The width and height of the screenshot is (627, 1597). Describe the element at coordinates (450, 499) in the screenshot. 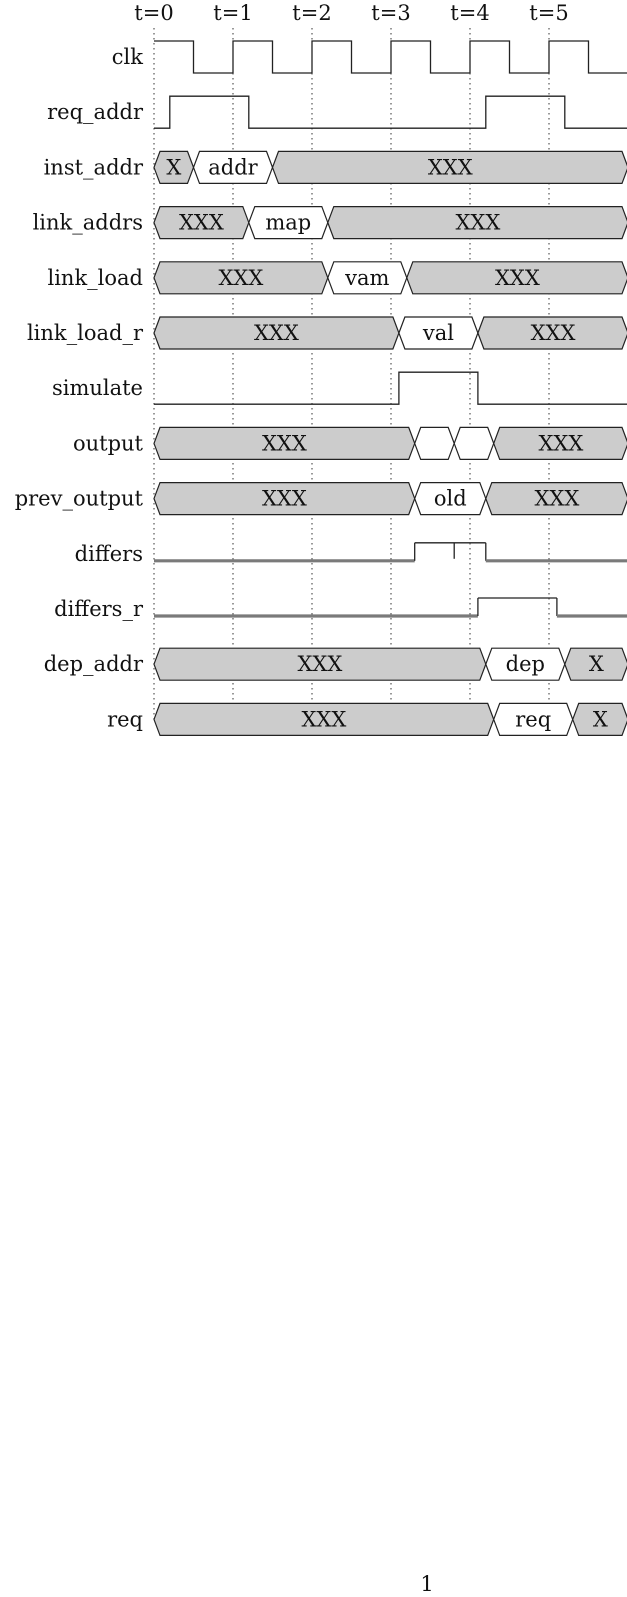

I see `bus-segment-label: old` at that location.